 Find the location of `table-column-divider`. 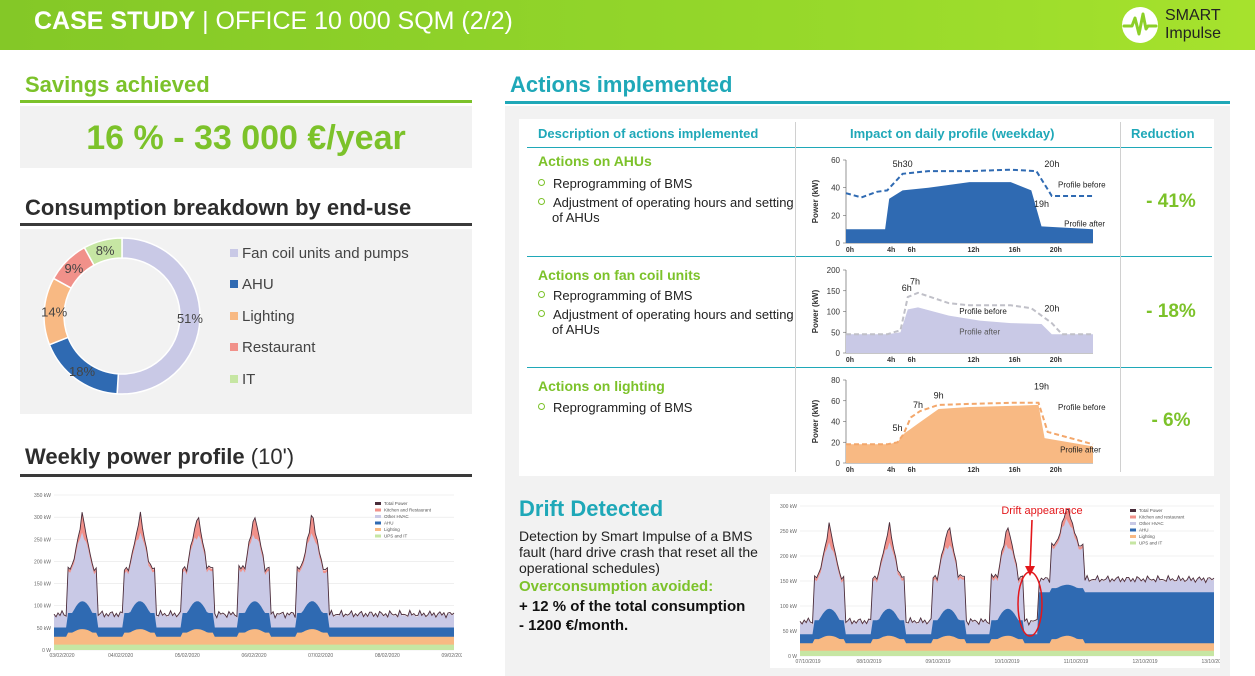

table-column-divider is located at coordinates (1120, 297).